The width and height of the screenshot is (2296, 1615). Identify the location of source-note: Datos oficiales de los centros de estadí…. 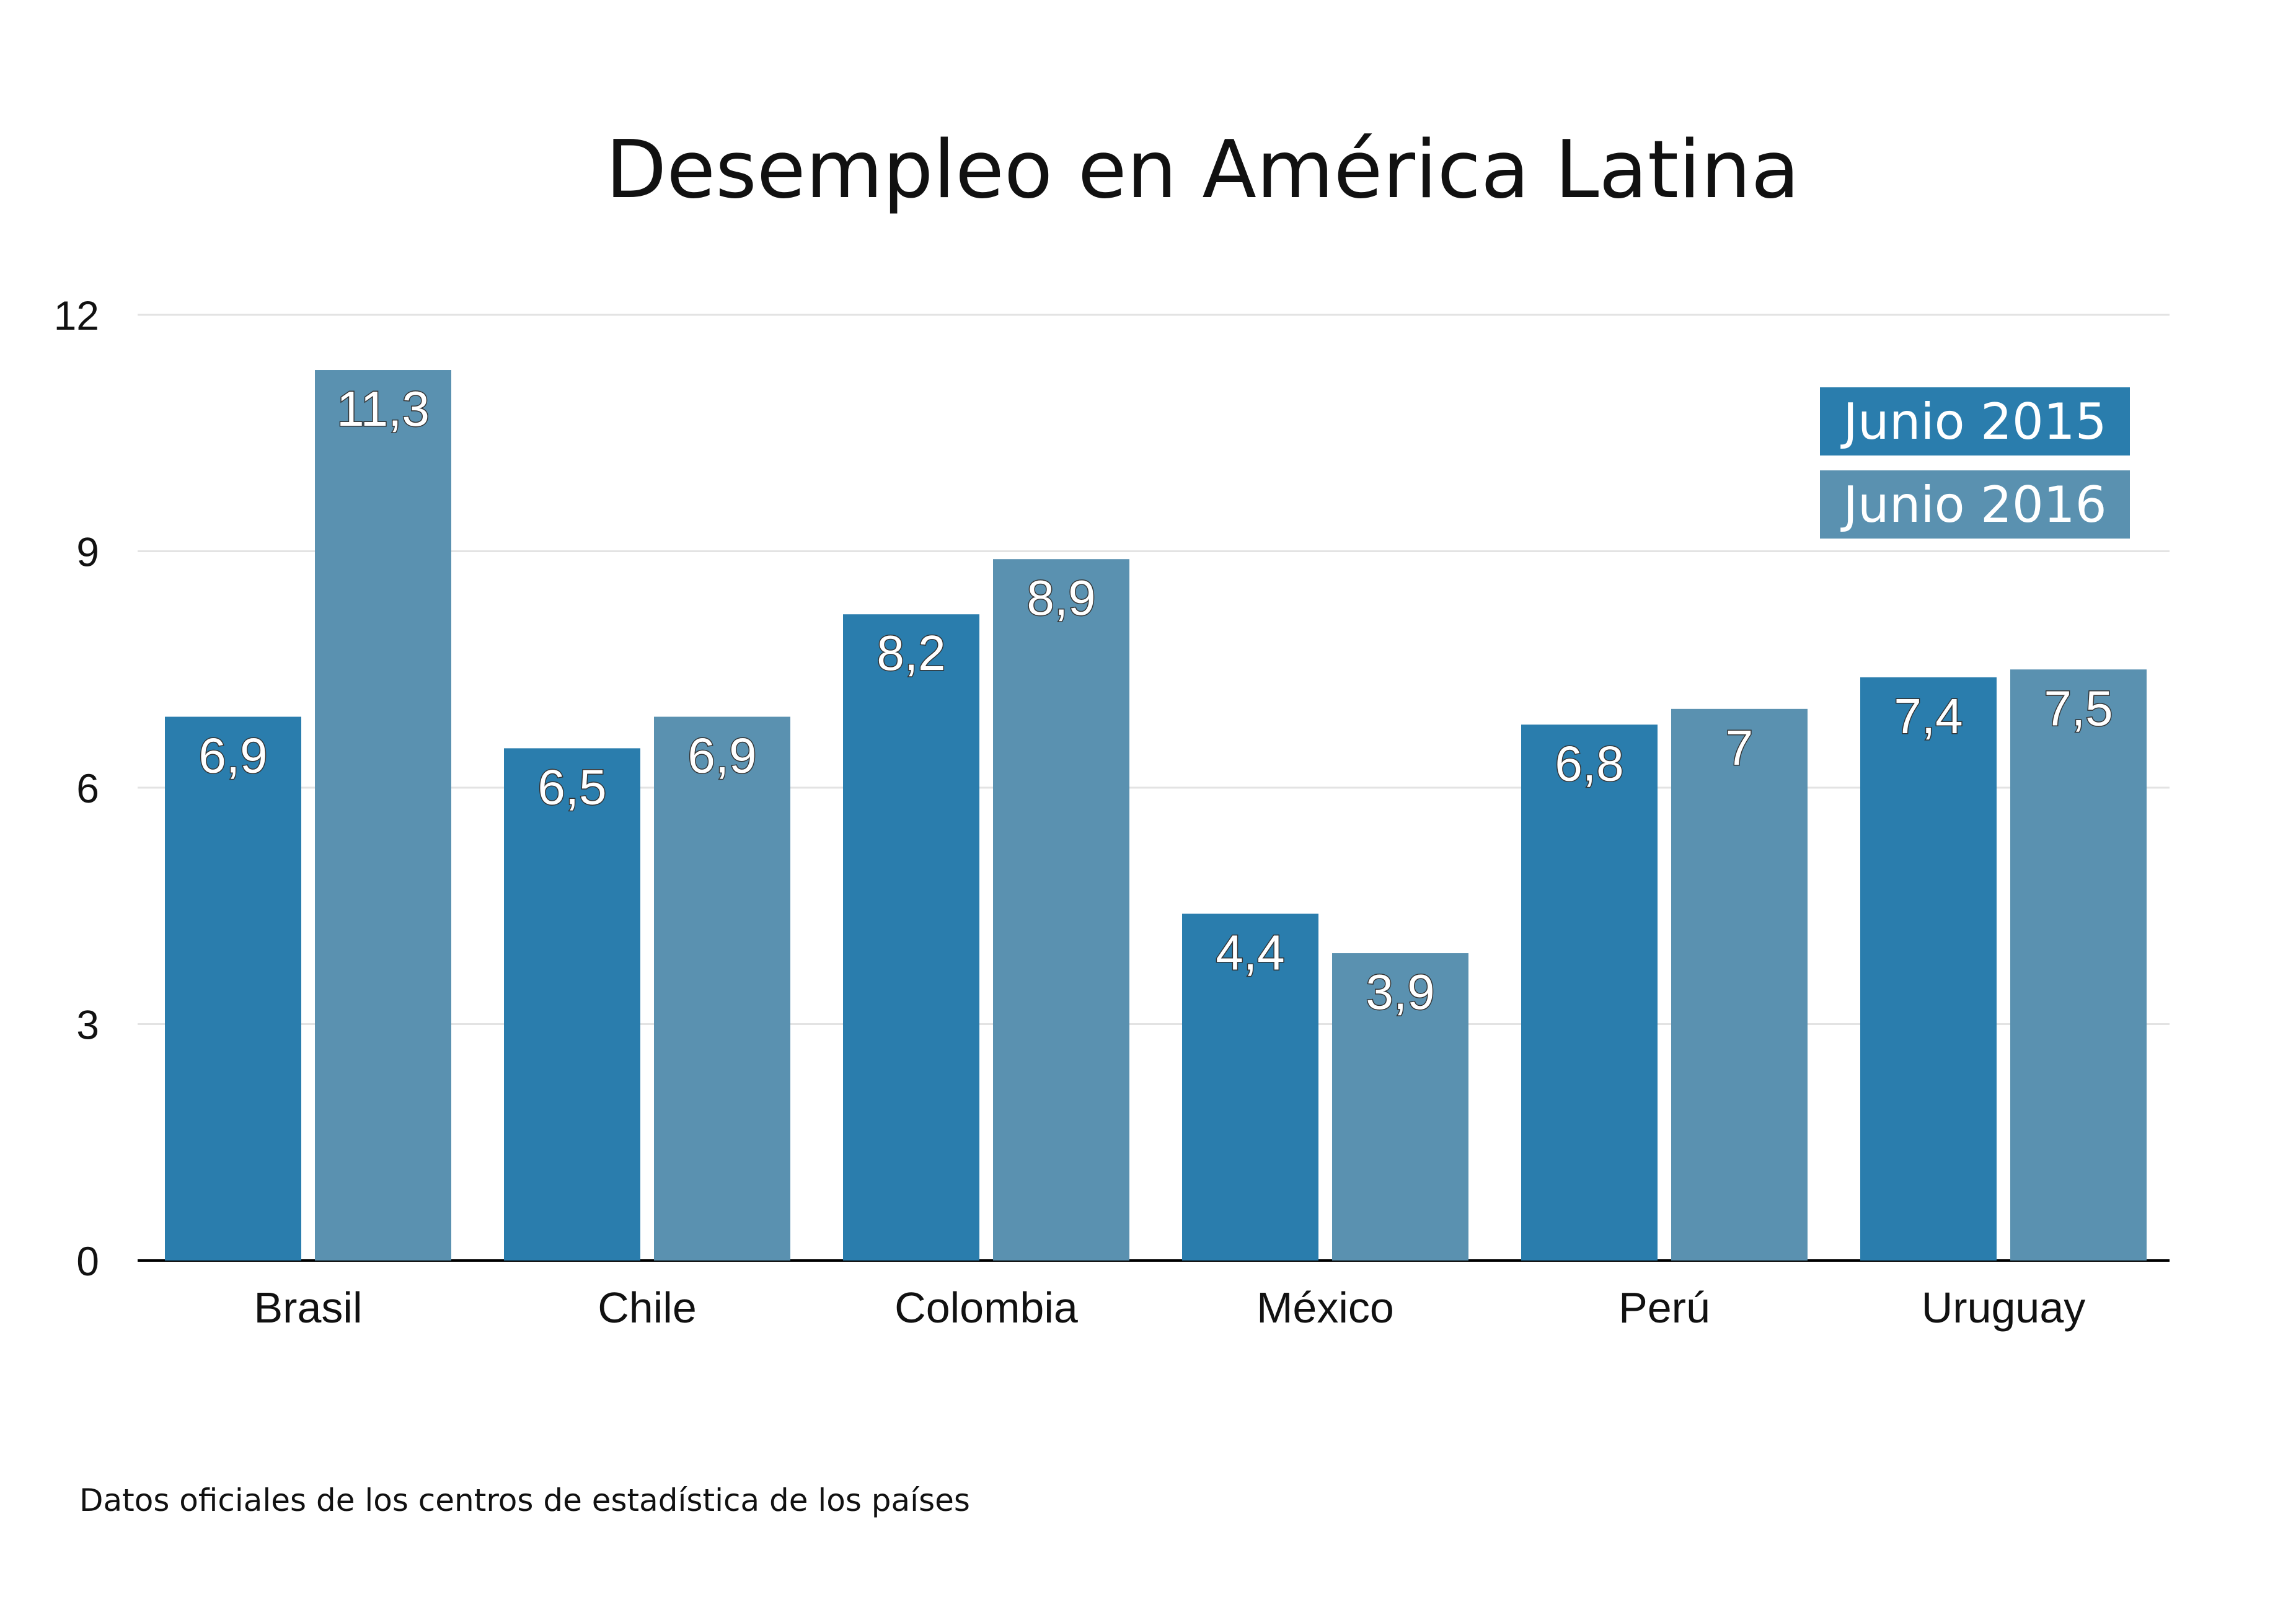
(524, 1500).